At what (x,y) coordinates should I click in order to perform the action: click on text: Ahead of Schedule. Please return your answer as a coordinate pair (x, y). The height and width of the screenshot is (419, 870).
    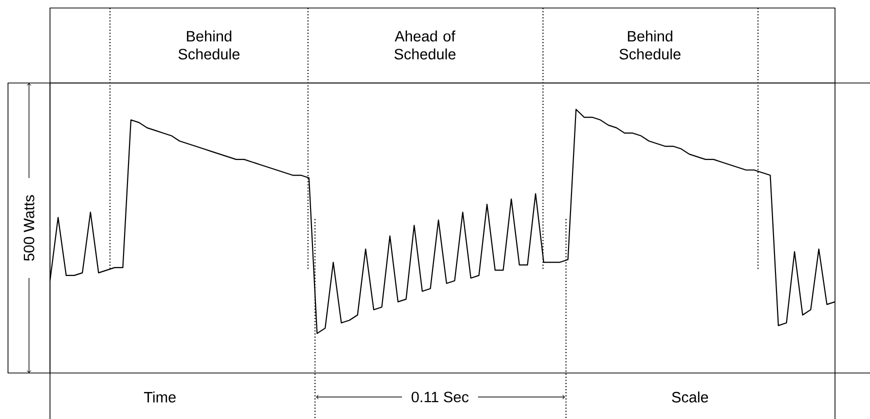
    Looking at the image, I should click on (425, 45).